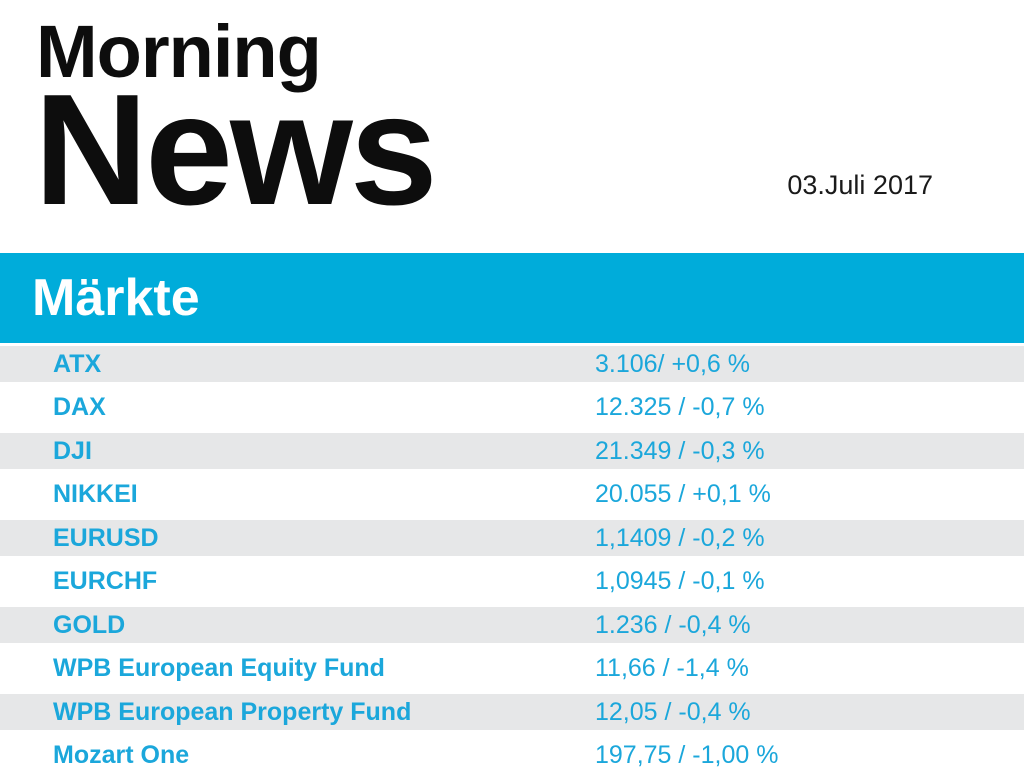 The height and width of the screenshot is (781, 1024). Describe the element at coordinates (672, 363) in the screenshot. I see `market-value: 3.106/ +0,6 %` at that location.